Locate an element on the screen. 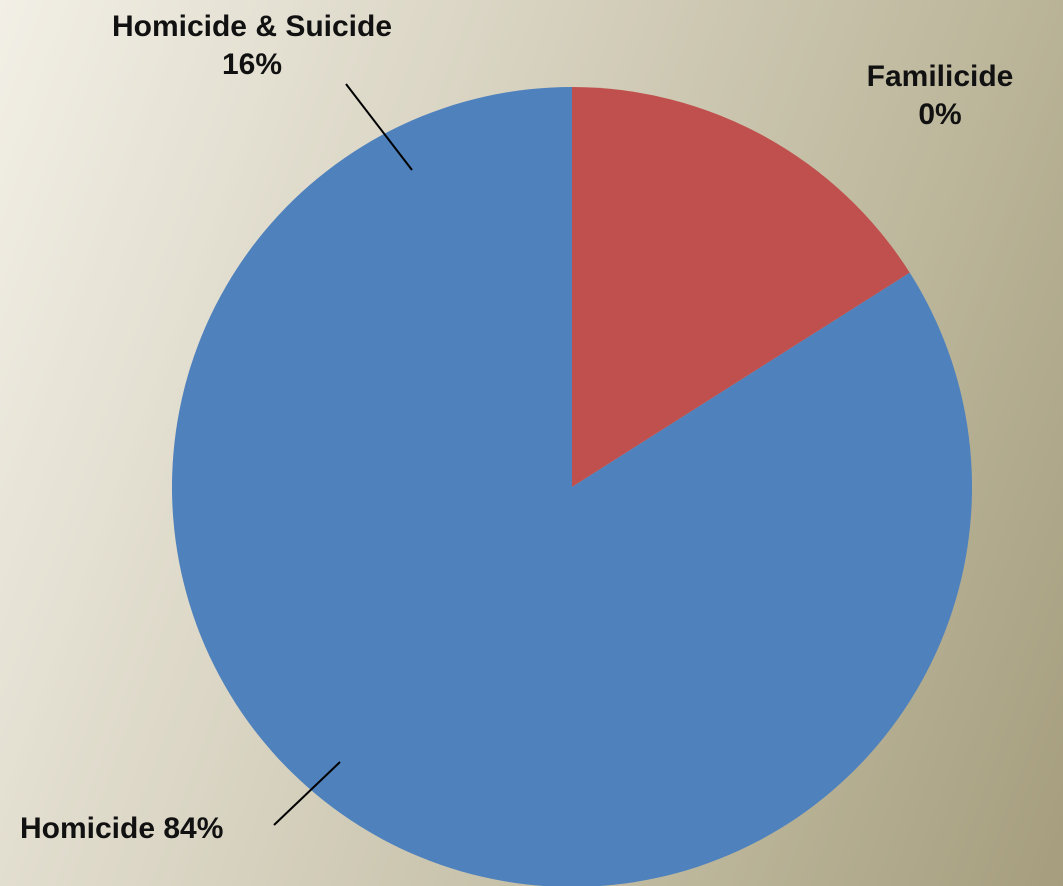 This screenshot has height=886, width=1063. slice-label-familicide-pct: 0% is located at coordinates (940, 114).